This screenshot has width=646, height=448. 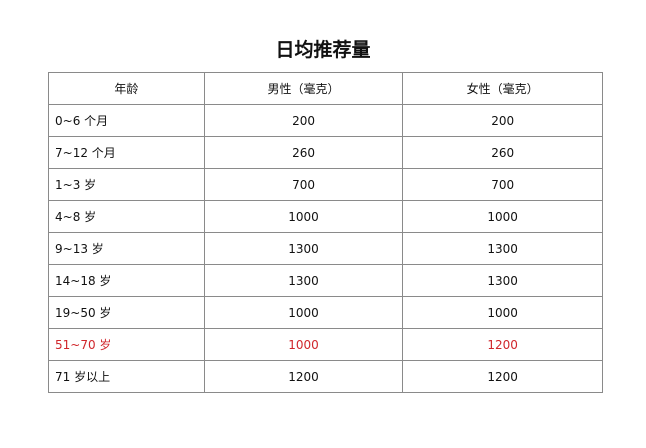 I want to click on age-cell: 7~12 个月, so click(x=126, y=152).